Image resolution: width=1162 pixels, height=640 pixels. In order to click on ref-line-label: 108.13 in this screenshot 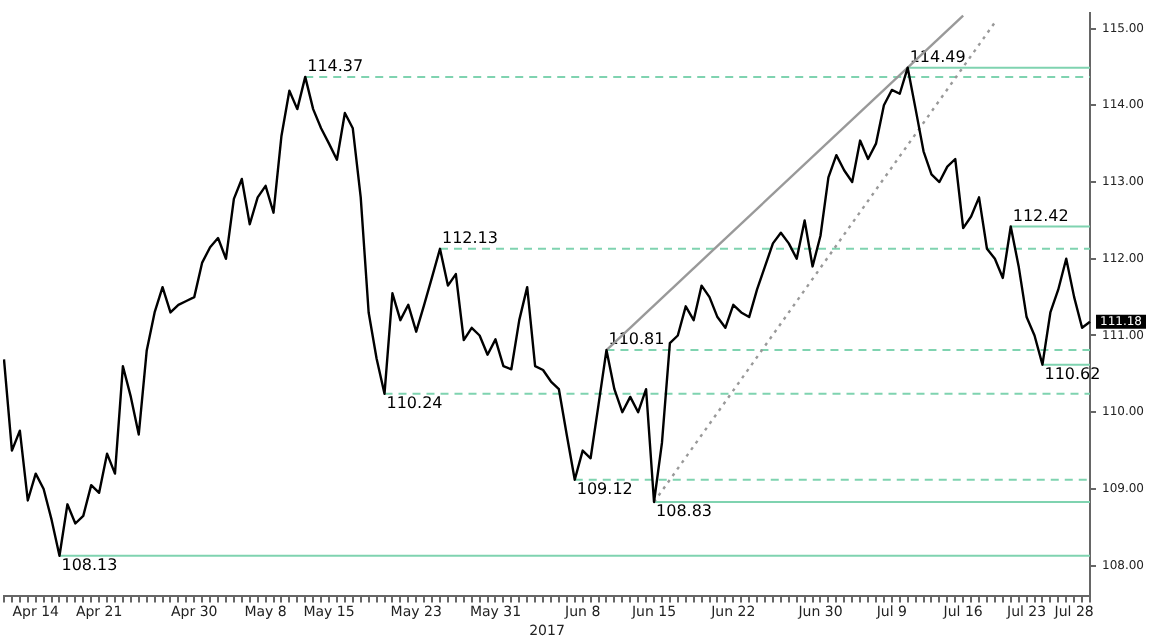, I will do `click(89, 564)`.